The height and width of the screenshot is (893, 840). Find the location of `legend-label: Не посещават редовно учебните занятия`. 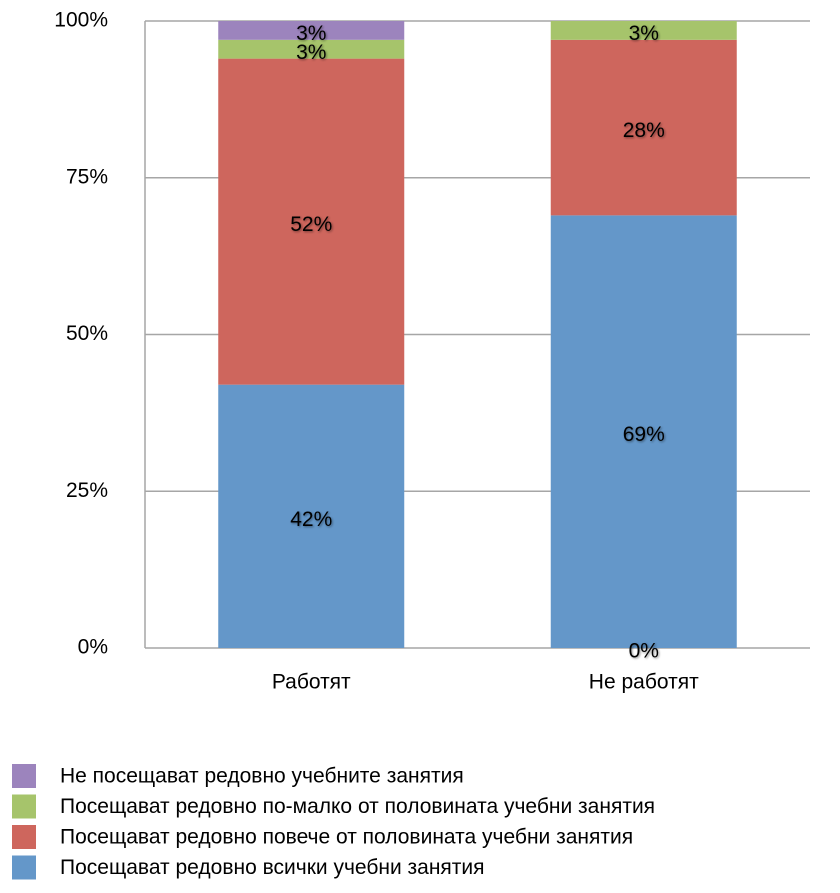

legend-label: Не посещават редовно учебните занятия is located at coordinates (262, 776).